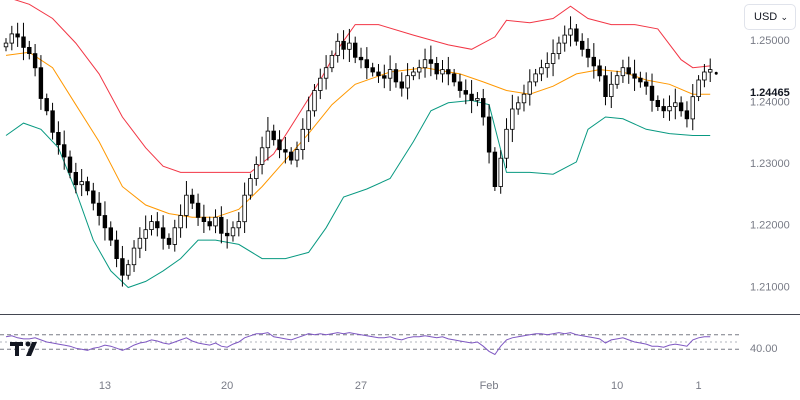 The image size is (800, 400). What do you see at coordinates (489, 386) in the screenshot?
I see `time-axis-tick: Feb` at bounding box center [489, 386].